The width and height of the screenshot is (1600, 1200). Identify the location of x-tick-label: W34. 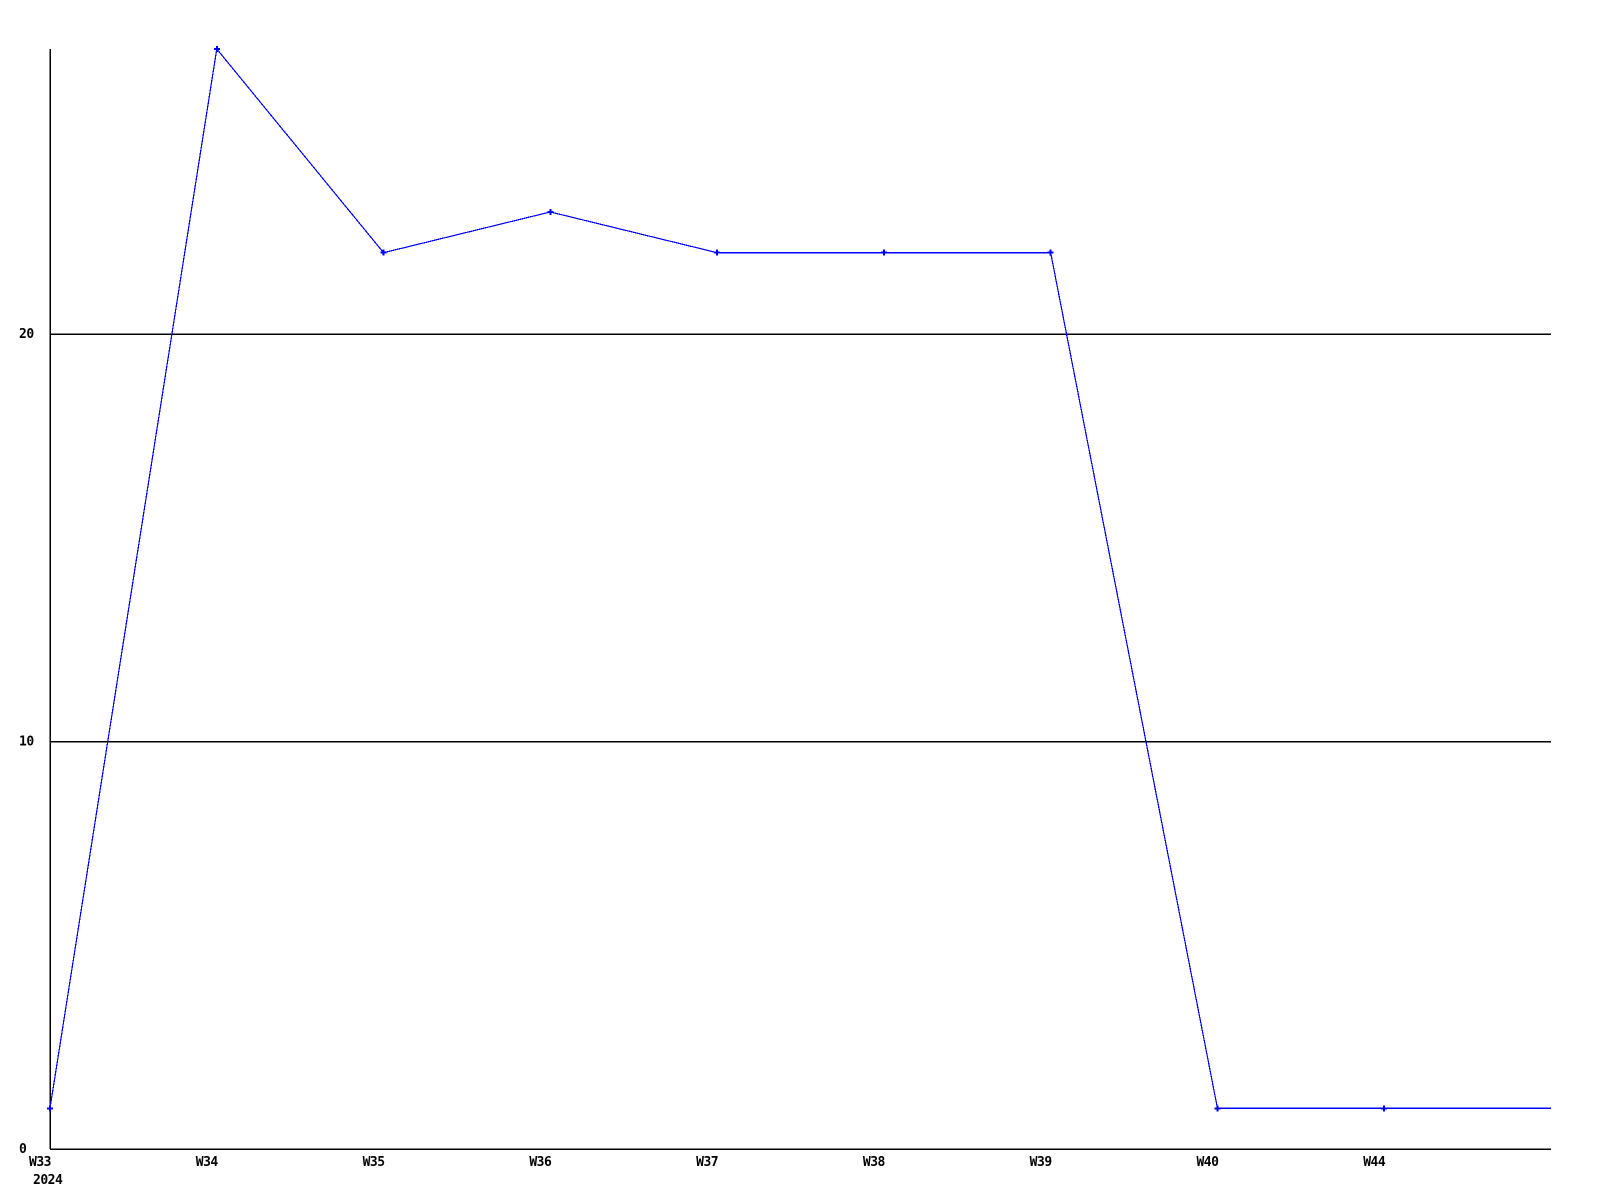
(207, 1162).